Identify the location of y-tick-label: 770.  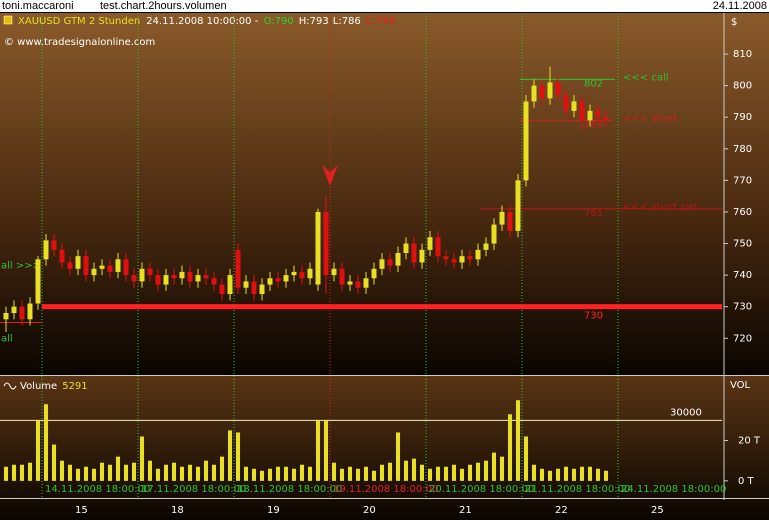
(742, 180).